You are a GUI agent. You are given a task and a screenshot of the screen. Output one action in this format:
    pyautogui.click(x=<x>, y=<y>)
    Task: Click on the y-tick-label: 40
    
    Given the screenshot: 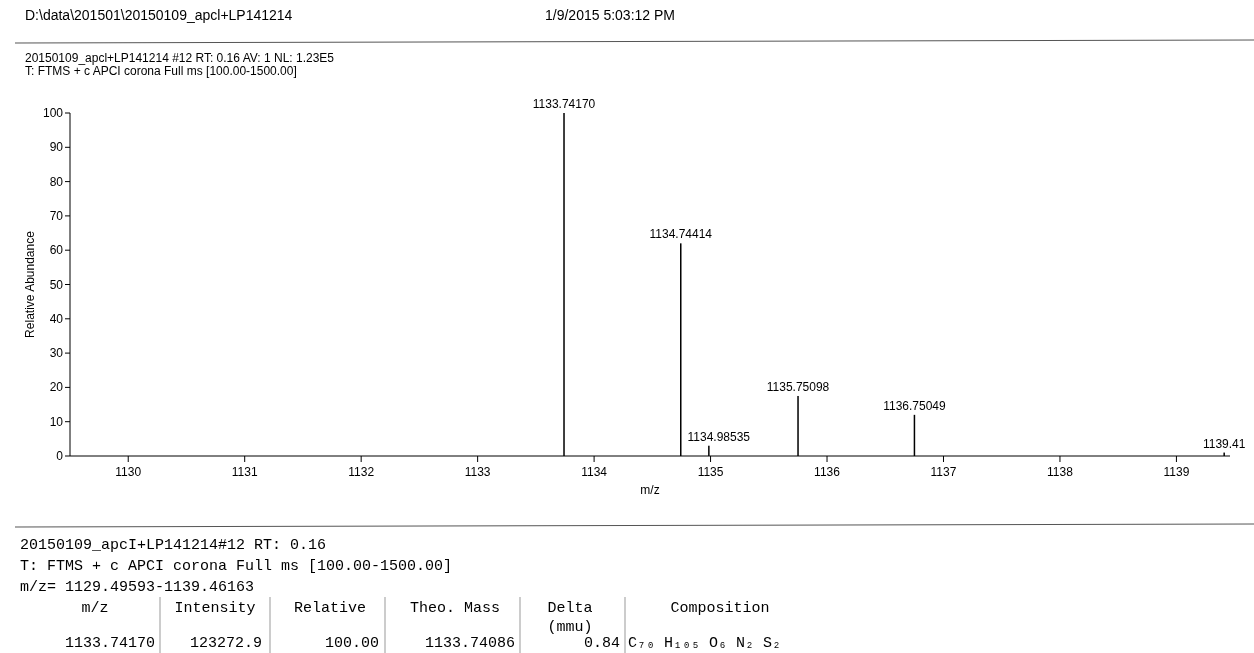 What is the action you would take?
    pyautogui.click(x=56, y=318)
    